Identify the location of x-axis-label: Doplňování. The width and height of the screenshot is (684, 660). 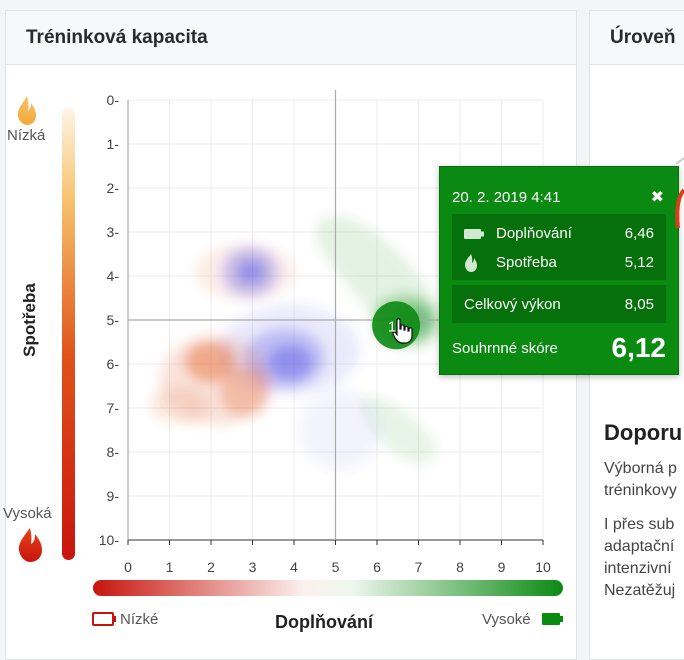
(324, 622).